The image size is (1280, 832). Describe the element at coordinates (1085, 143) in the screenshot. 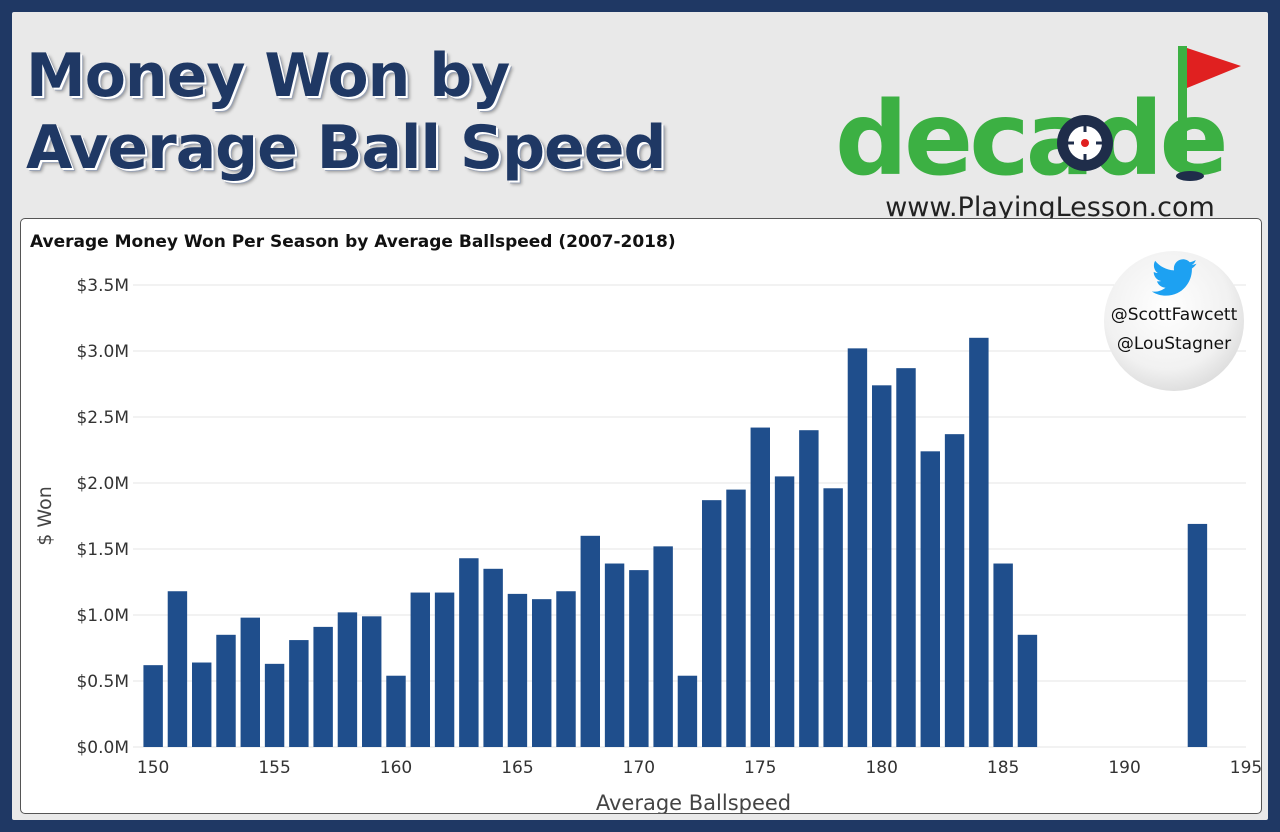

I see `target-crosshair-icon` at that location.